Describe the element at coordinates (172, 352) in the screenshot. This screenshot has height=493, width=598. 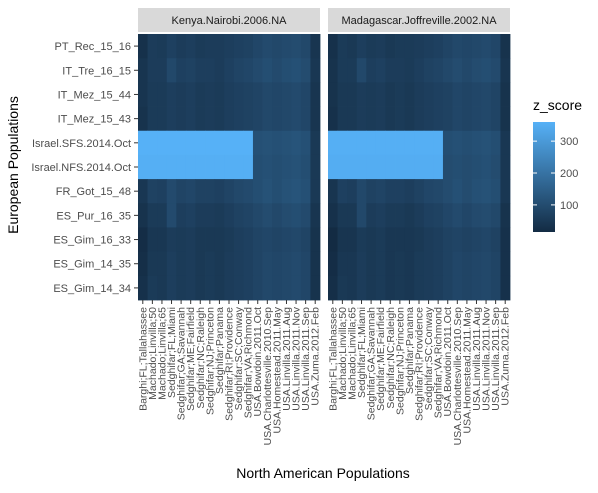
I see `x-tick-label: Sedghifar;FL;Miami` at that location.